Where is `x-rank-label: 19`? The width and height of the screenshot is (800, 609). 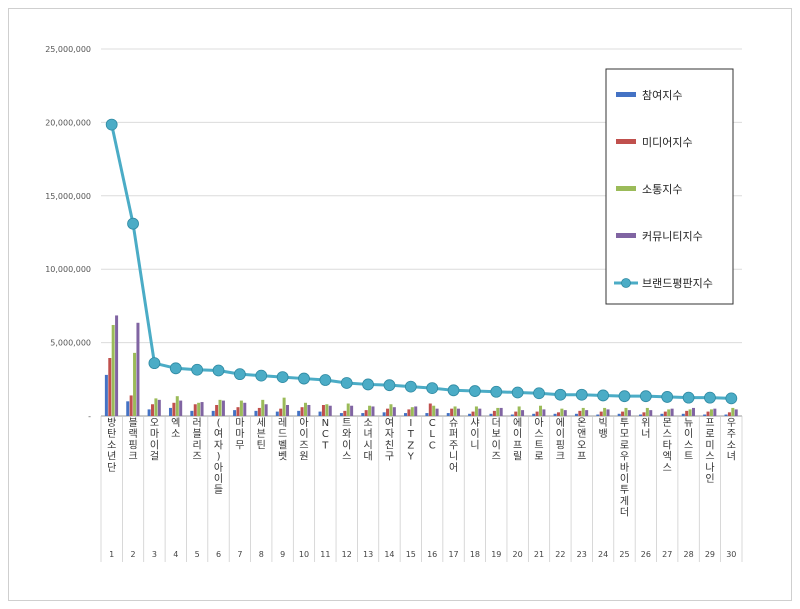
x-rank-label: 19 is located at coordinates (496, 554).